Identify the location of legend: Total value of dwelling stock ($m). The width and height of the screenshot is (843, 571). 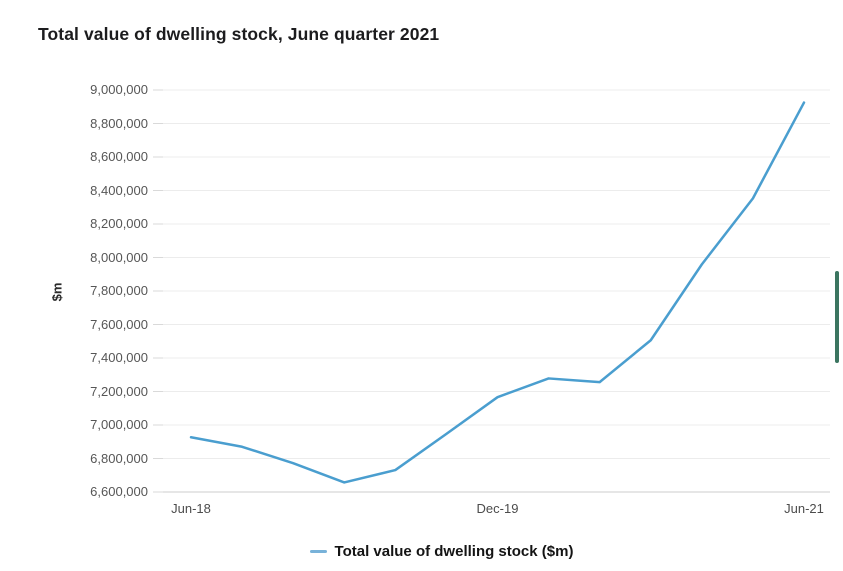
(441, 551).